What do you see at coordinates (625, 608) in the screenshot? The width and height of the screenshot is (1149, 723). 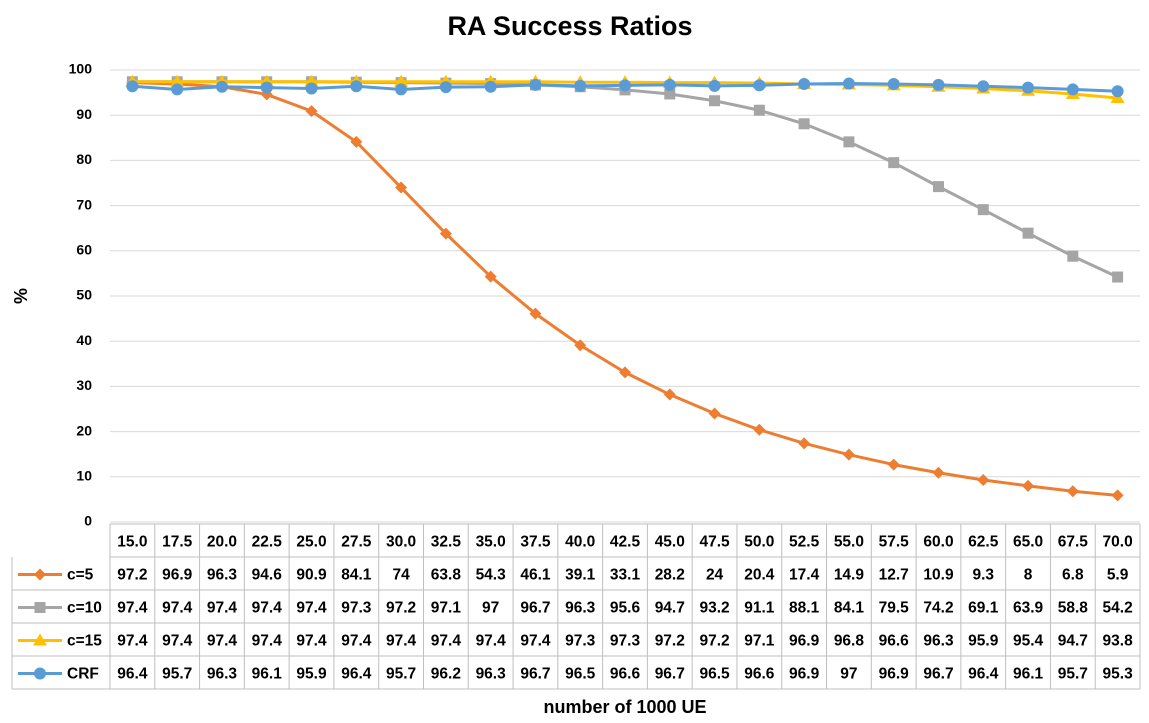 I see `table-value: 95.6` at bounding box center [625, 608].